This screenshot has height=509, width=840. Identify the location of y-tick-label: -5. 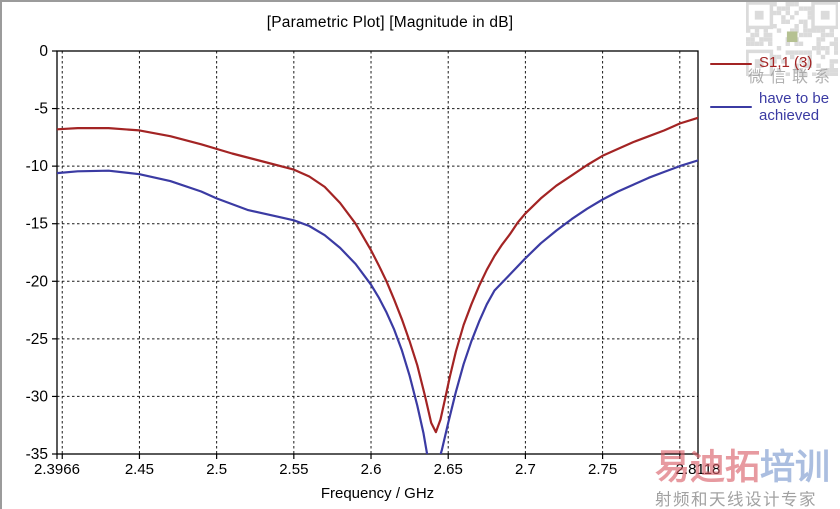
(41, 109).